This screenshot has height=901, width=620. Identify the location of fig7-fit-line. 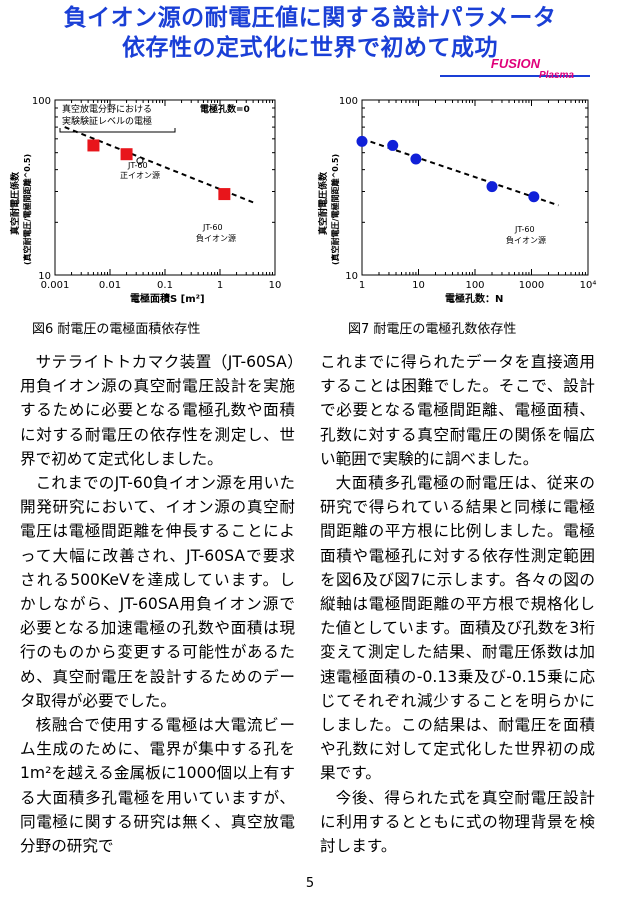
(460, 172).